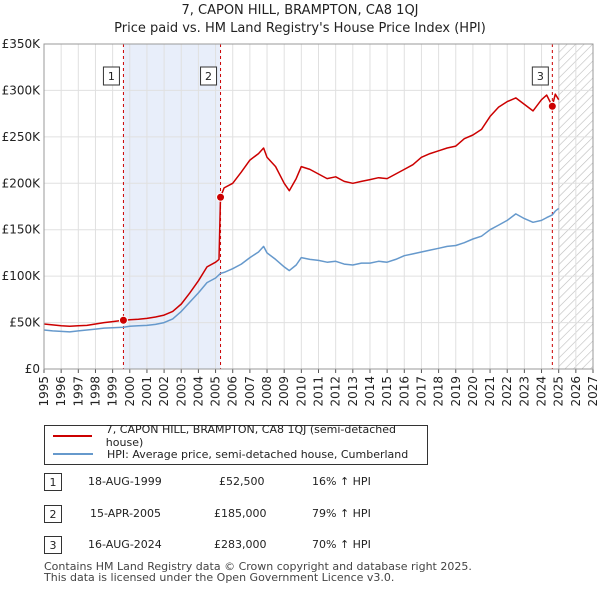 Image resolution: width=600 pixels, height=590 pixels. I want to click on transaction-hpi: 79% ↑ HPI, so click(341, 513).